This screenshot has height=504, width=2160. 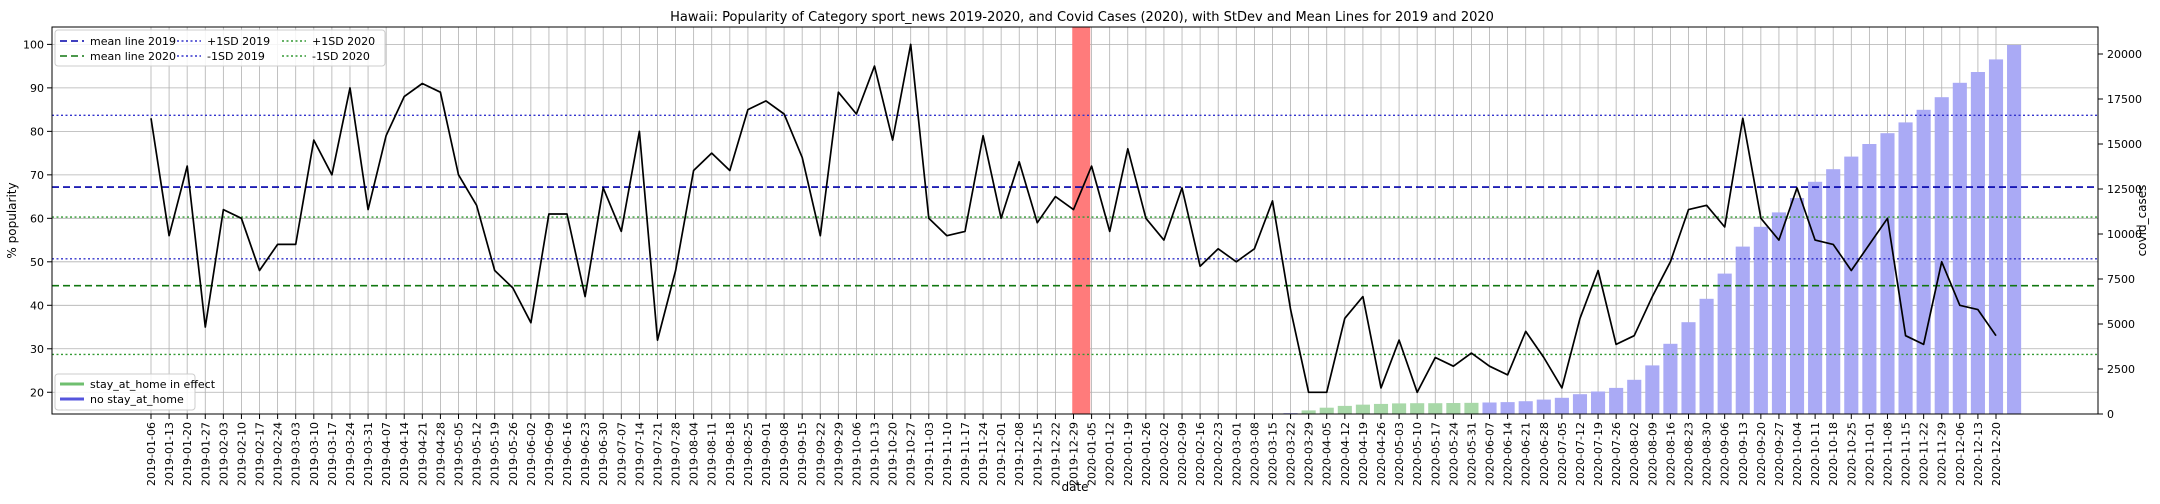 I want to click on x-tick-label: 2020-05-17, so click(x=1435, y=454).